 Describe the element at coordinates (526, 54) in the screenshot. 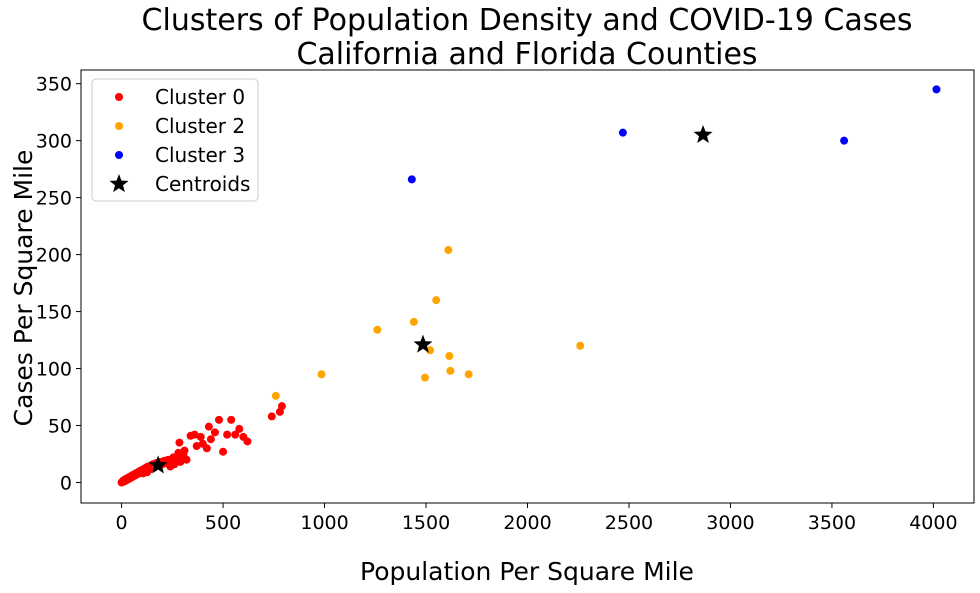

I see `chart-subtitle: California and Florida Counties` at that location.